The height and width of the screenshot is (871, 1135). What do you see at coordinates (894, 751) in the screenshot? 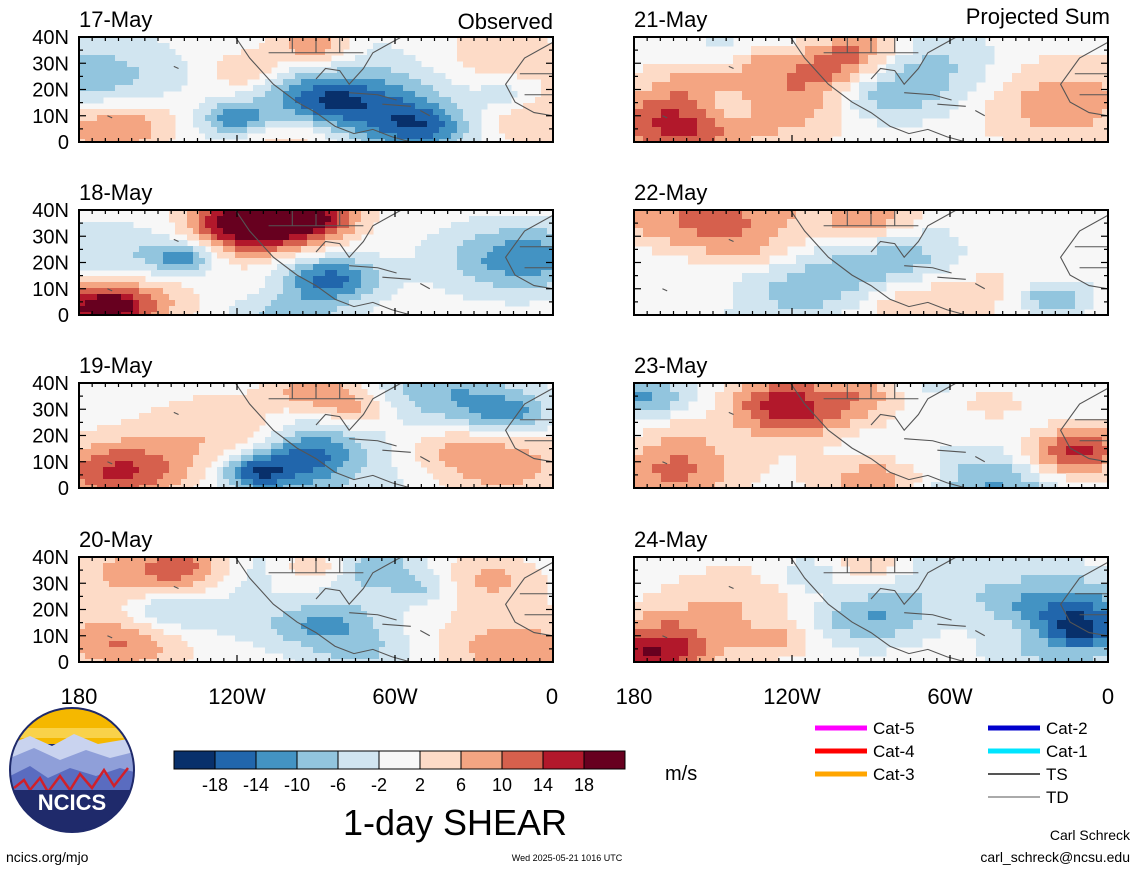
I see `legend-label-cat-4: Cat-4` at bounding box center [894, 751].